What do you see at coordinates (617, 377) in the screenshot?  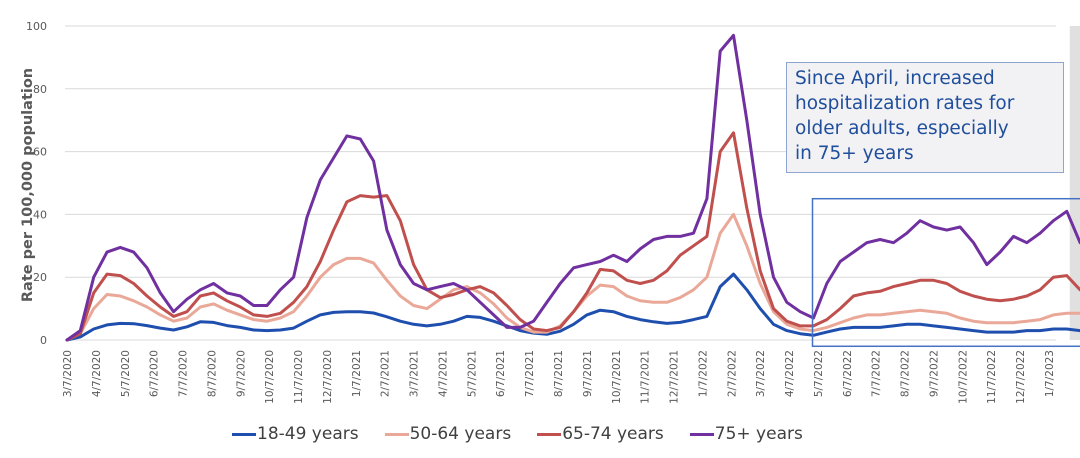 I see `x-tick-label: 10/7/2021` at bounding box center [617, 377].